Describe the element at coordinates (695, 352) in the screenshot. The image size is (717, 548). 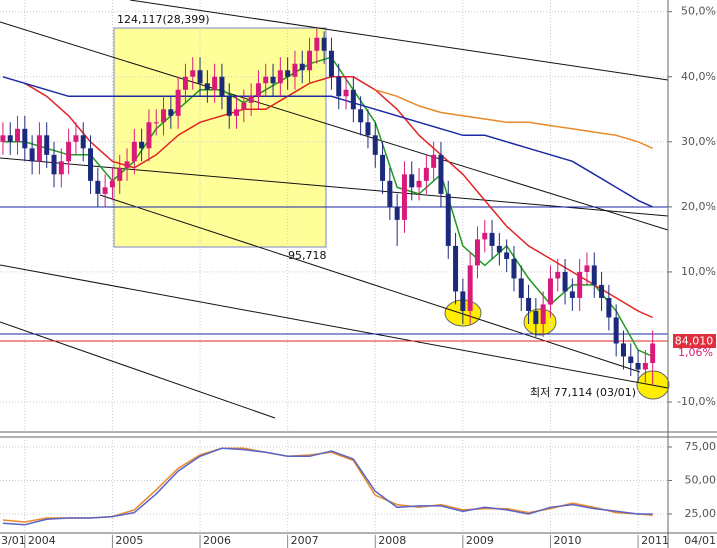
I see `change-label: 1,06%` at that location.